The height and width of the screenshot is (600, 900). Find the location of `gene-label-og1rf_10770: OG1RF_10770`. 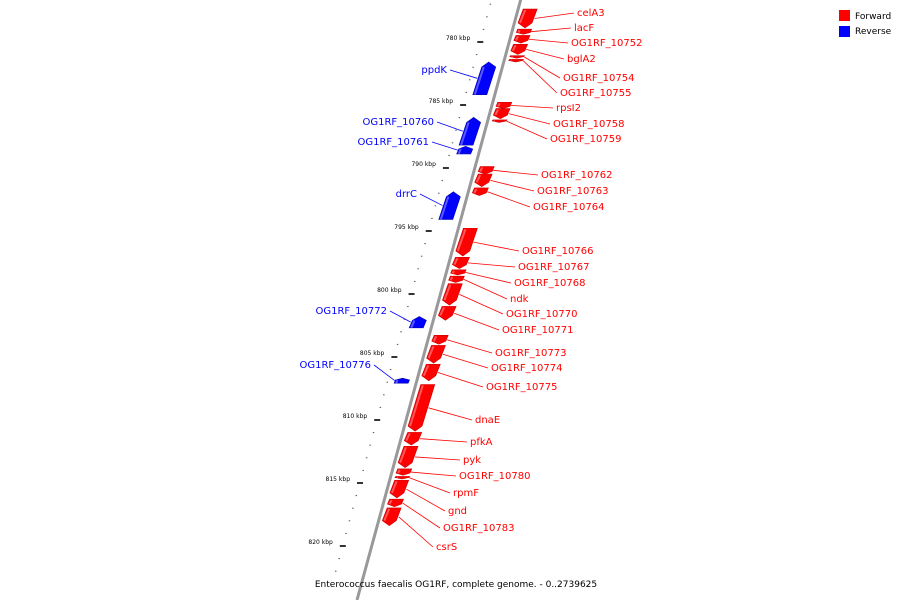

gene-label-og1rf_10770: OG1RF_10770 is located at coordinates (542, 314).